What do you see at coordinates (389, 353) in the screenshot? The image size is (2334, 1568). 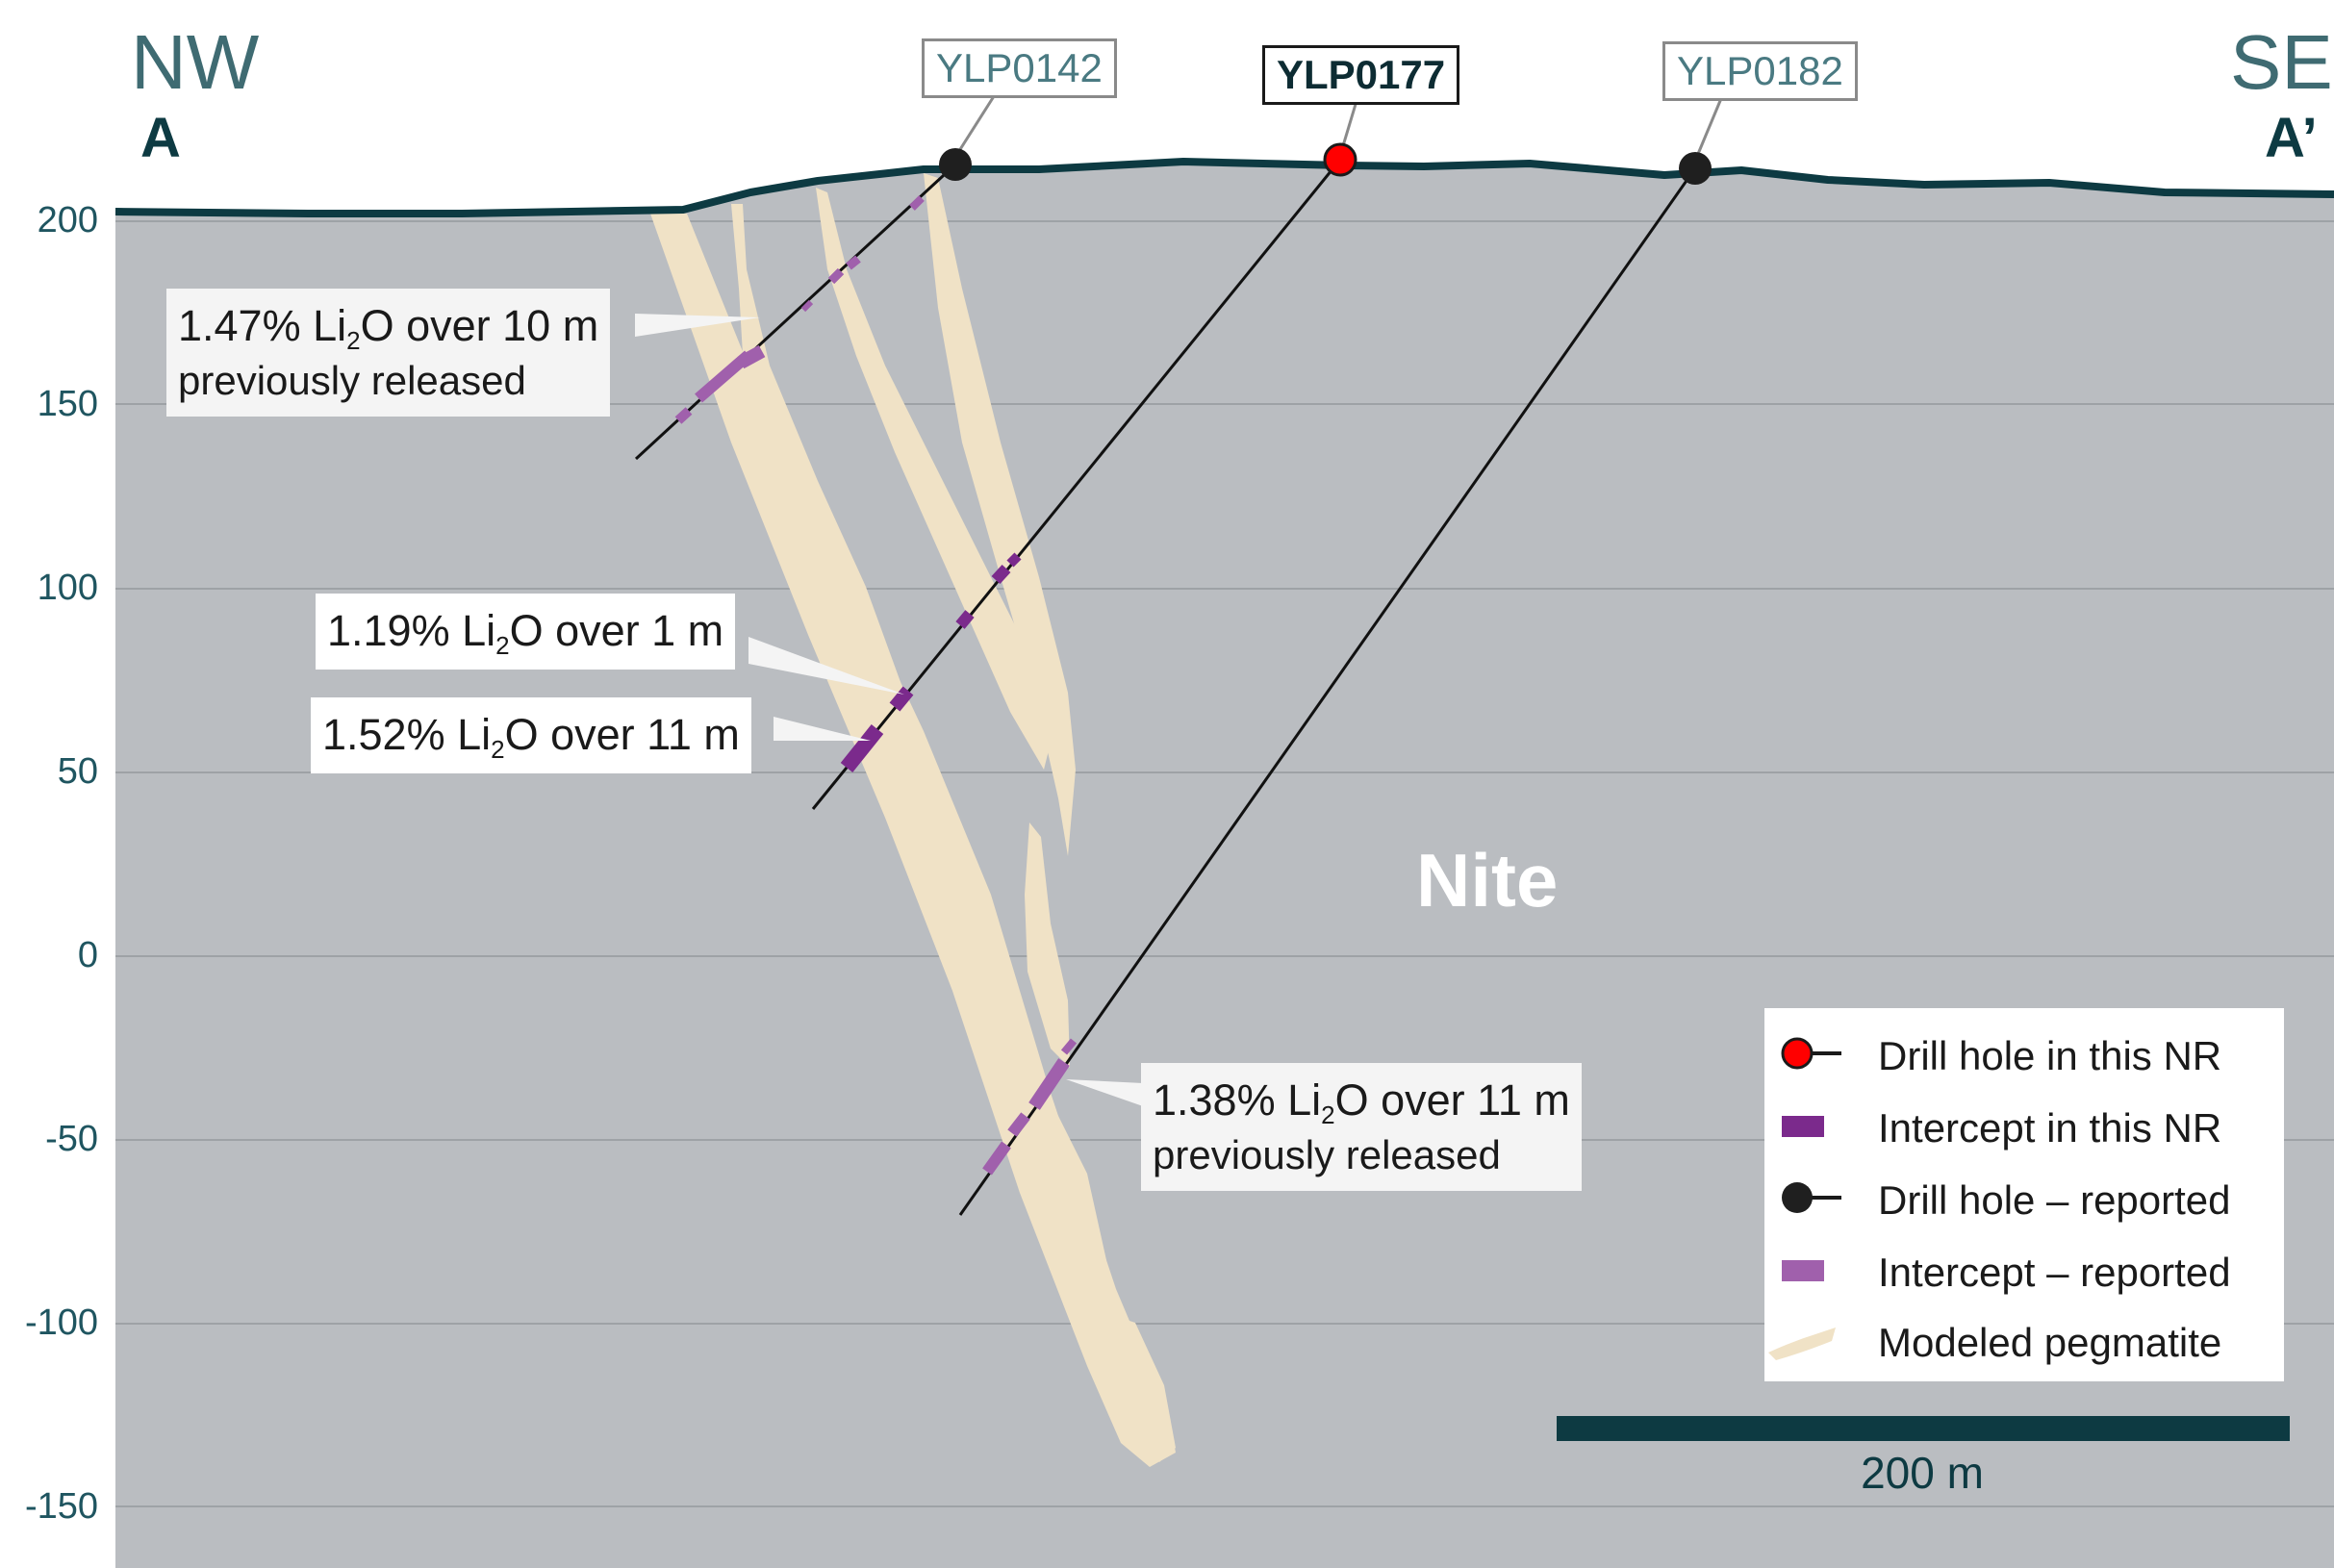 I see `intercept-callout-ylp0142: 1.47% Li2O over 10 m previously released` at bounding box center [389, 353].